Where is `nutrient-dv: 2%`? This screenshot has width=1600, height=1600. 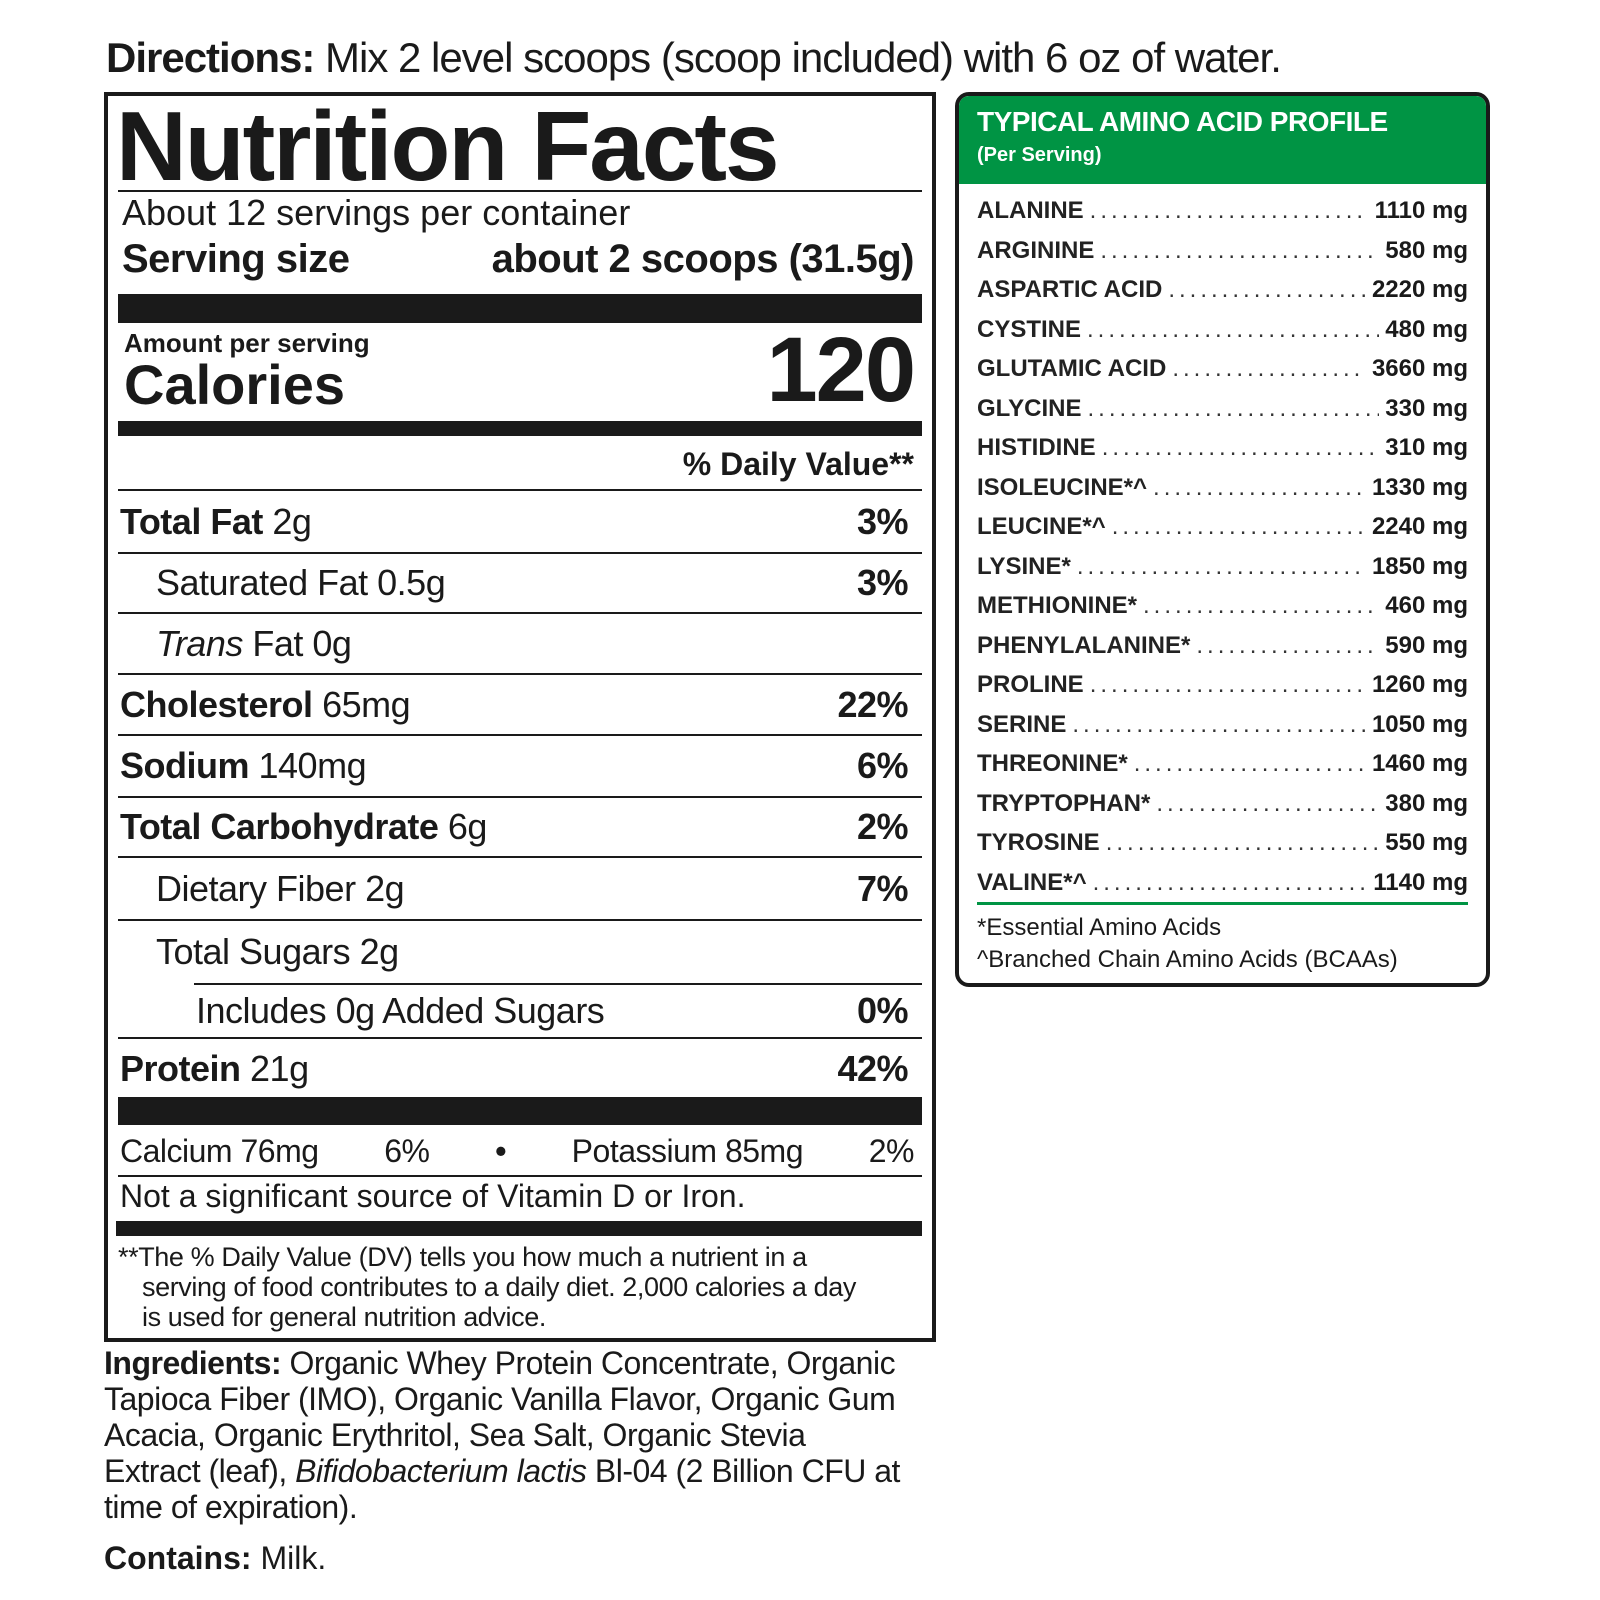 nutrient-dv: 2% is located at coordinates (882, 826).